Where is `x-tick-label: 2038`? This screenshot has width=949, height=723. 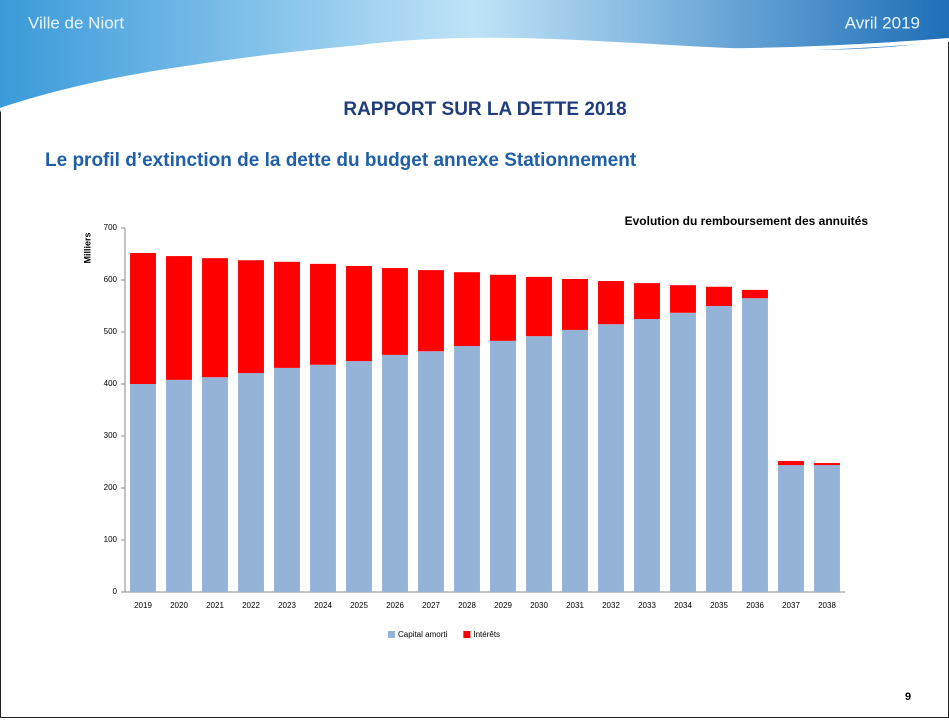
x-tick-label: 2038 is located at coordinates (827, 605).